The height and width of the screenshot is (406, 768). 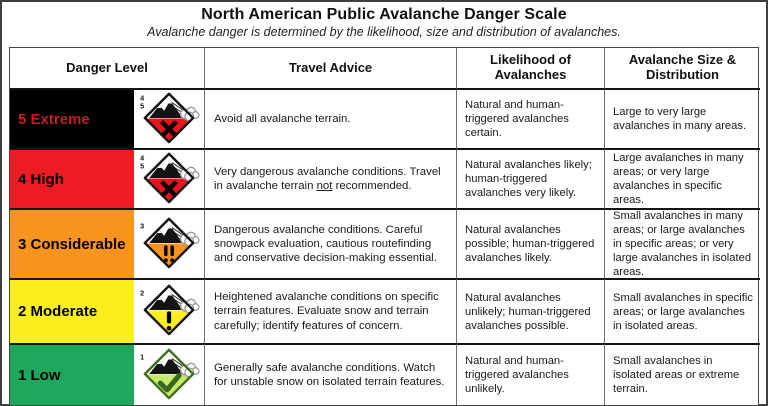 I want to click on danger-level-text: 4 High, so click(x=41, y=179).